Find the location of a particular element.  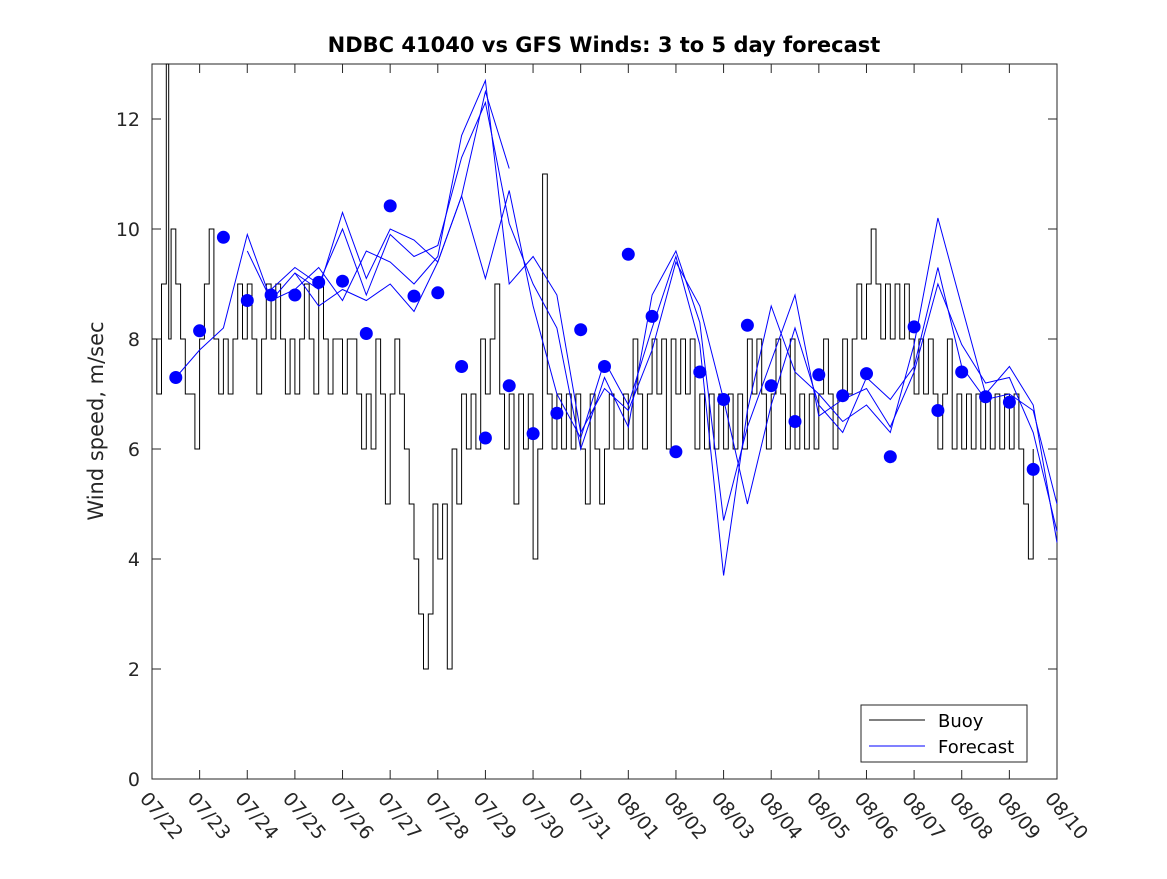

y-axis-label: Wind speed, m/sec is located at coordinates (96, 420).